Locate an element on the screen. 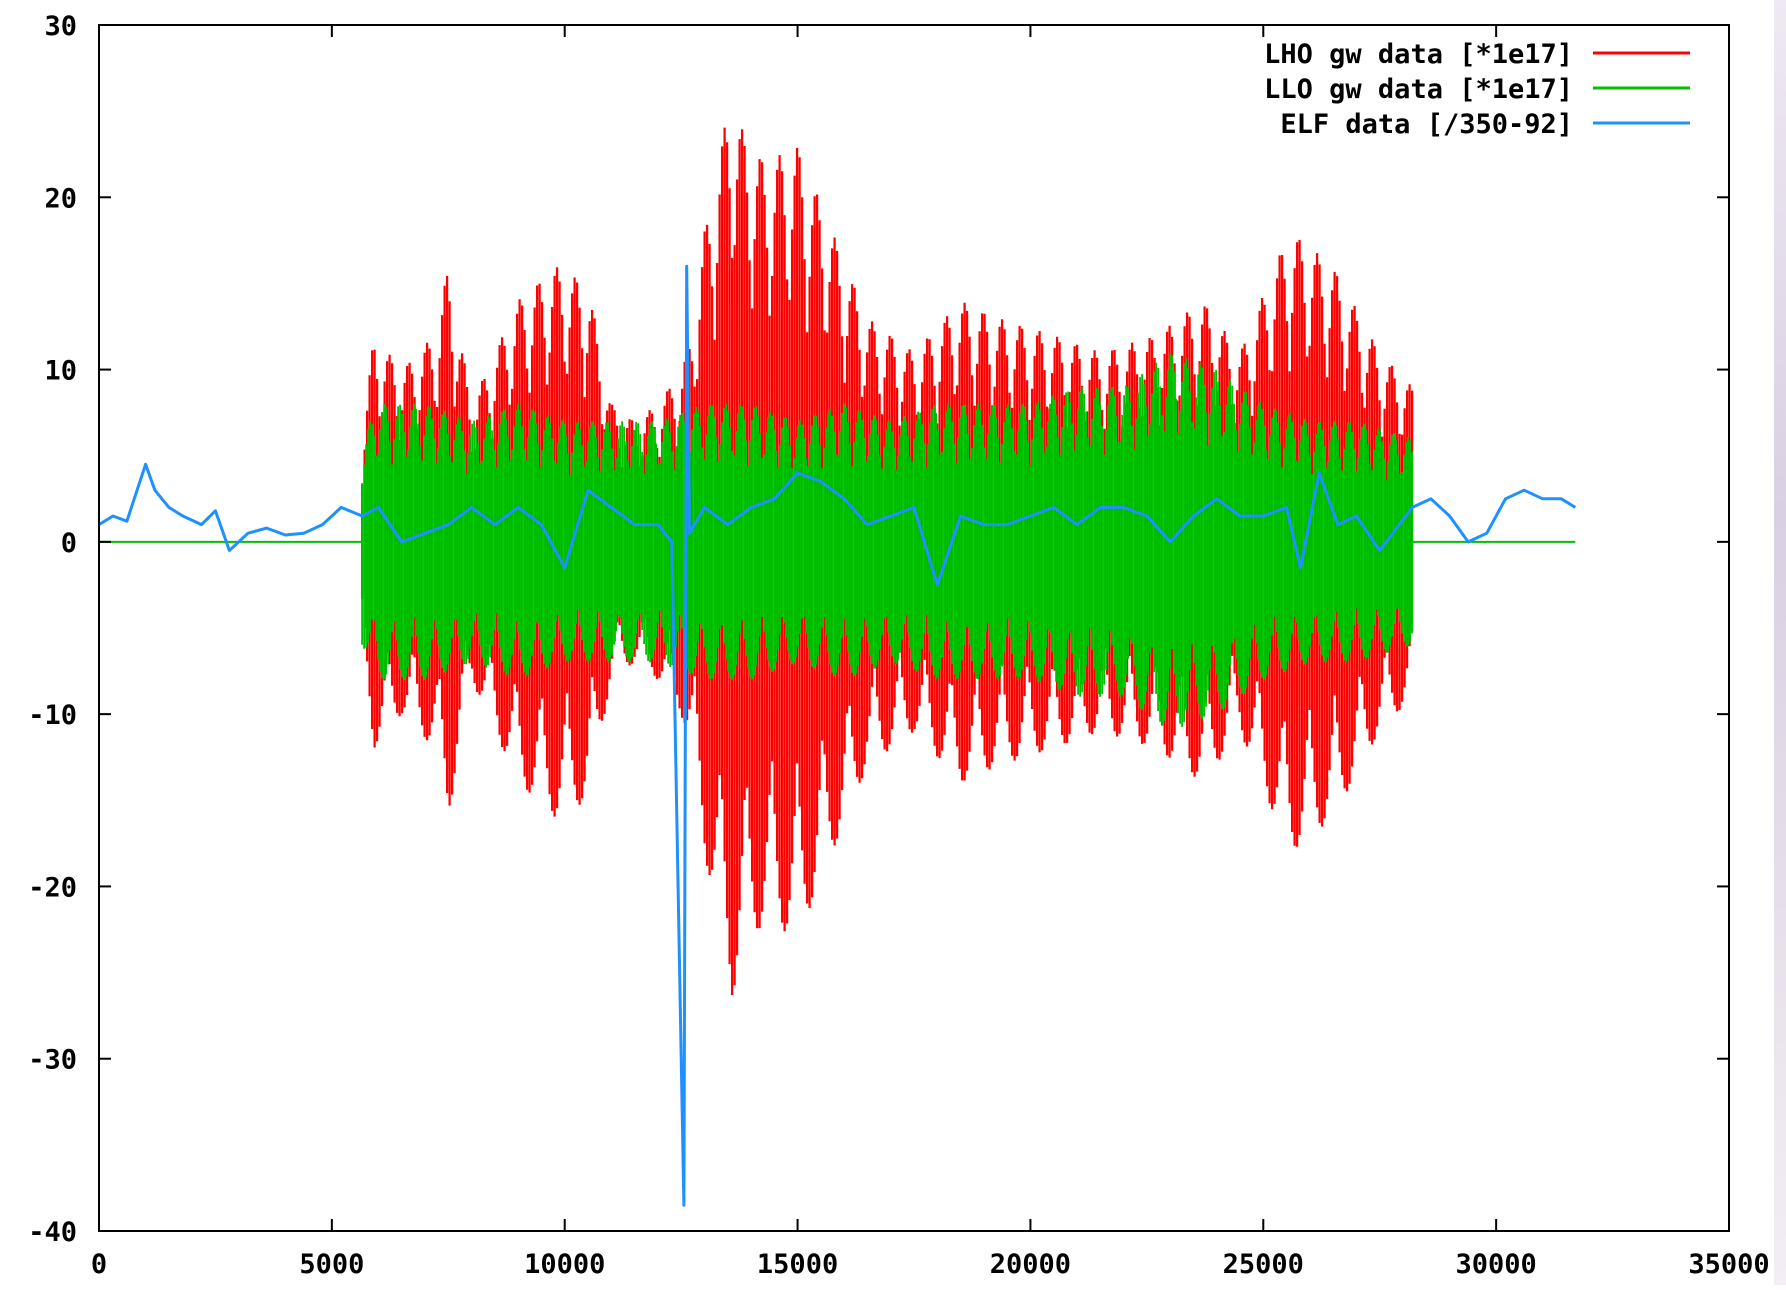 The height and width of the screenshot is (1290, 1786). y-tick-label: 10 is located at coordinates (60, 371).